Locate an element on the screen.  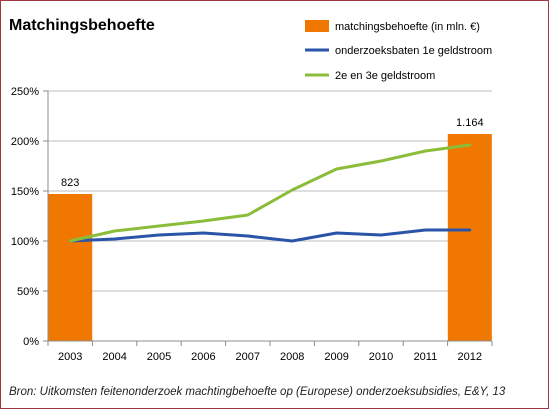
x-tick-label-2009: 2009 is located at coordinates (336, 357).